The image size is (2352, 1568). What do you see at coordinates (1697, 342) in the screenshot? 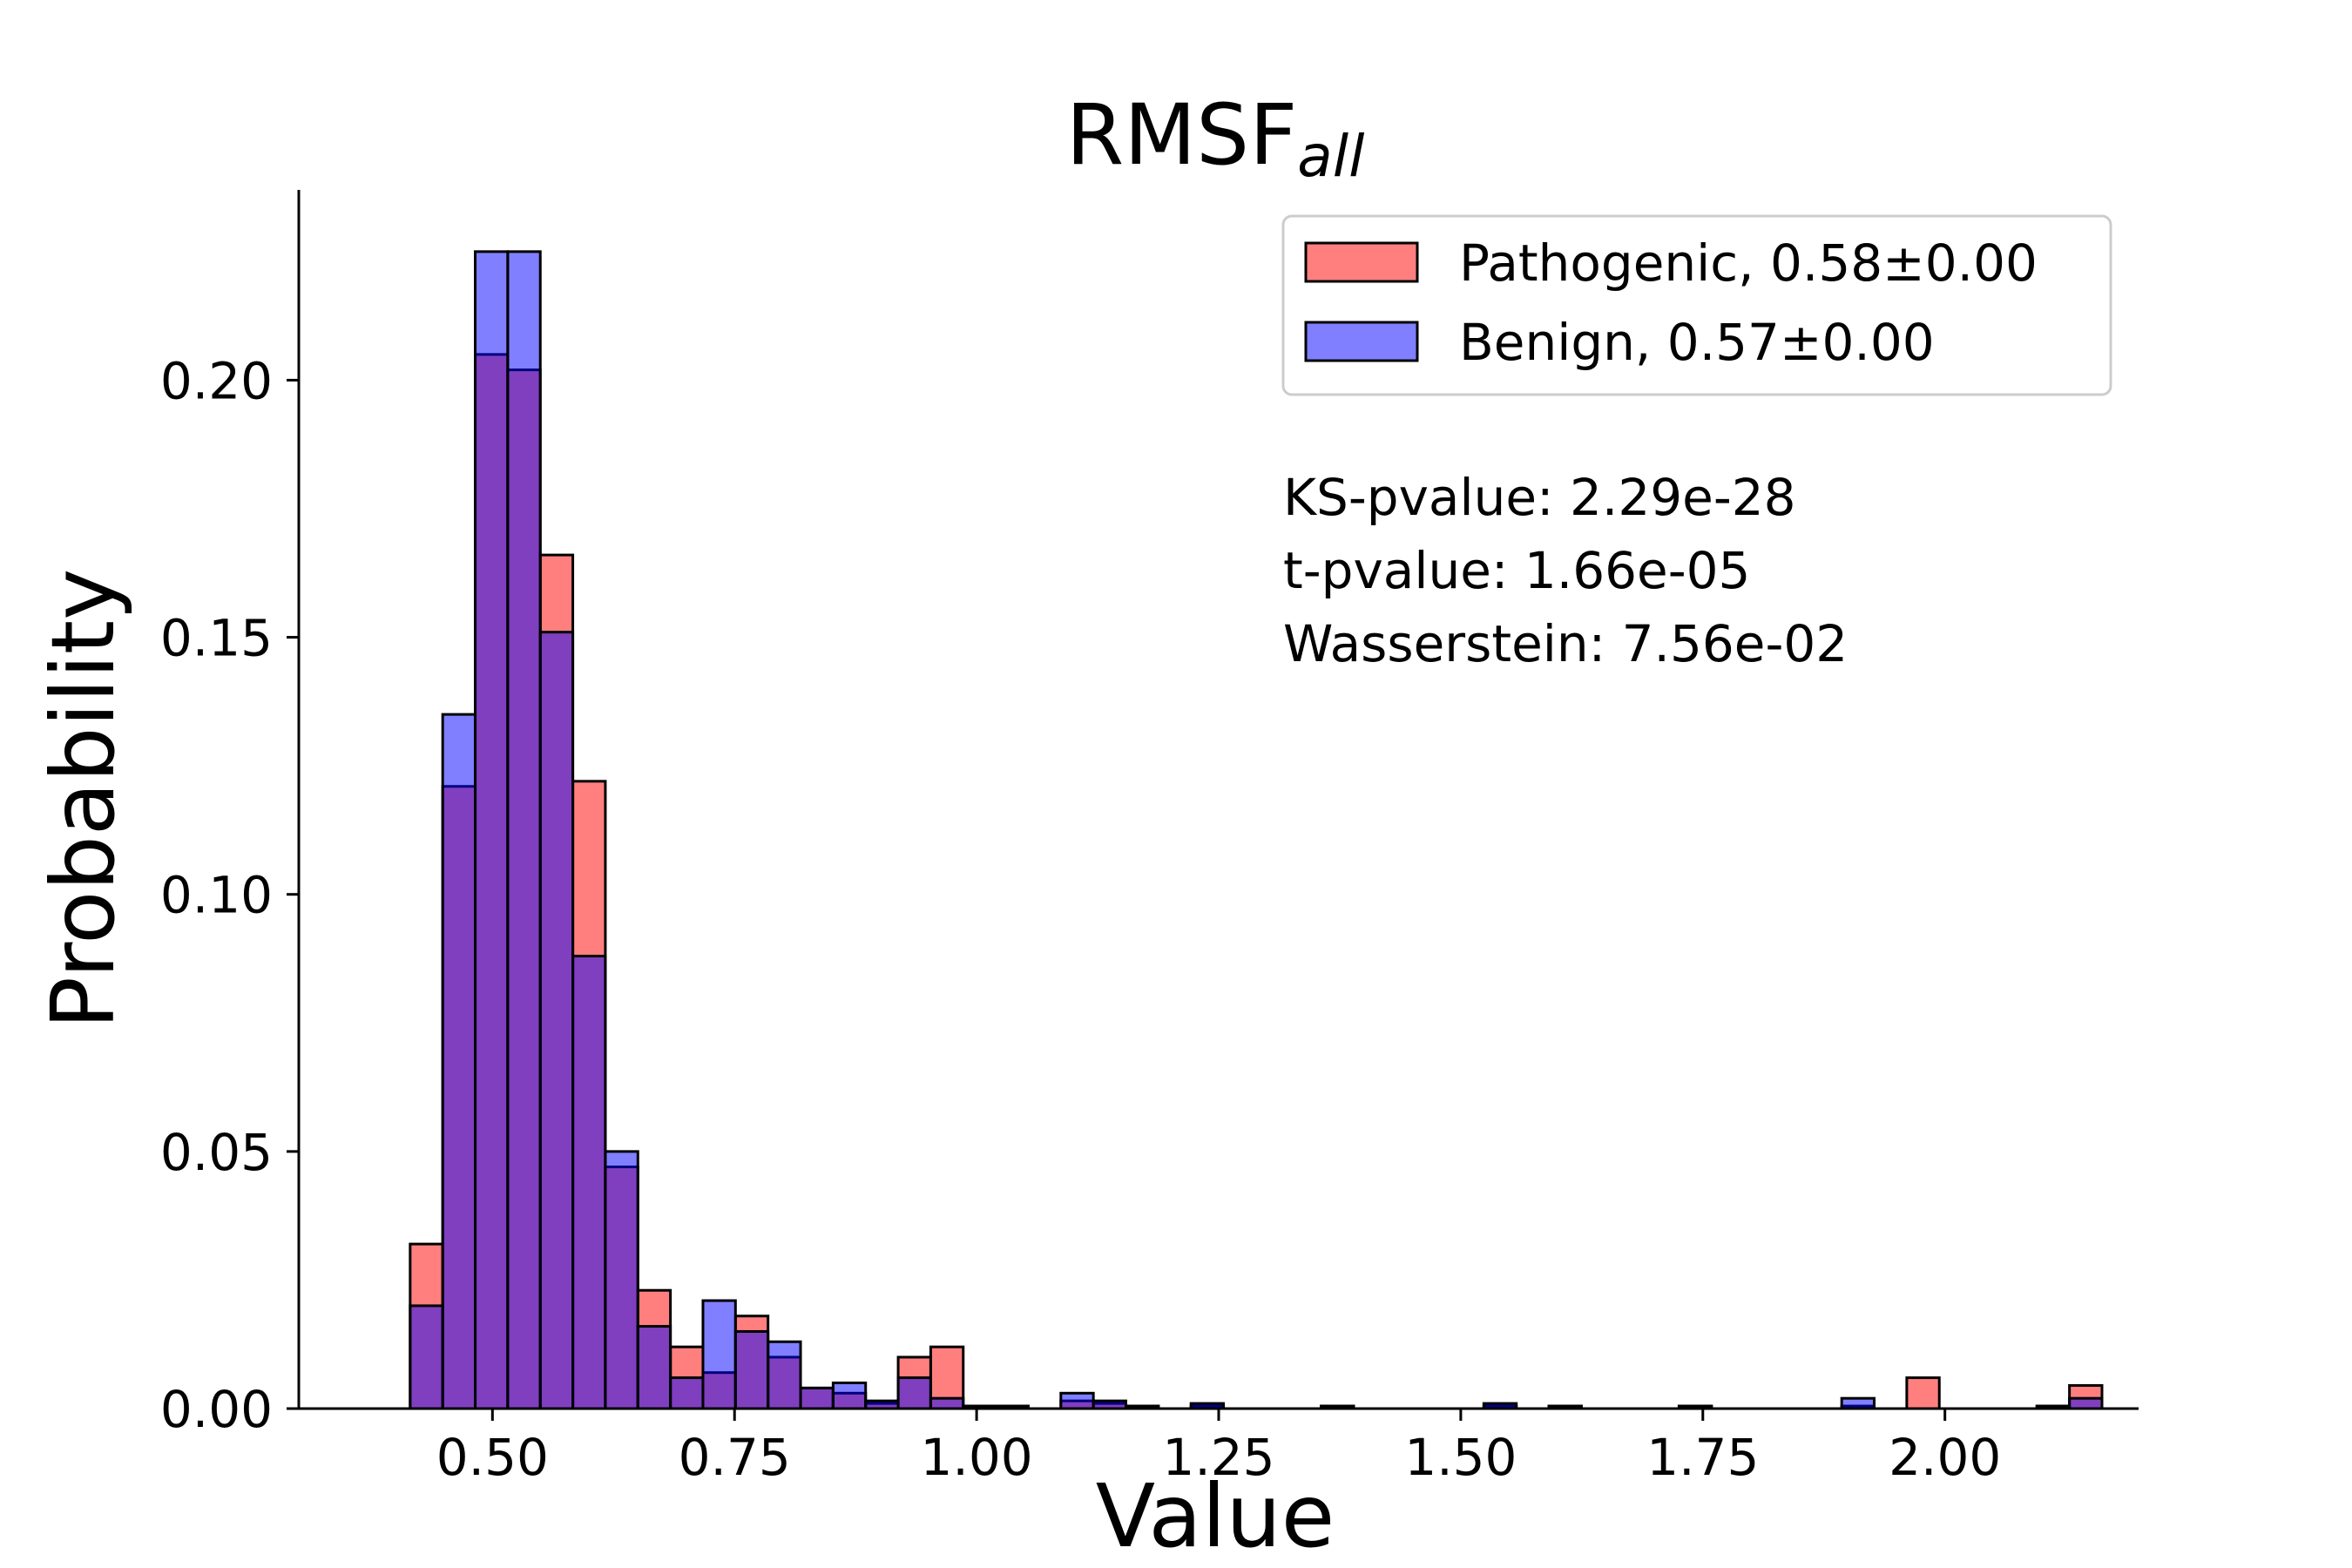
I see `legend-label-benign: Benign, 0.57±0.00` at bounding box center [1697, 342].